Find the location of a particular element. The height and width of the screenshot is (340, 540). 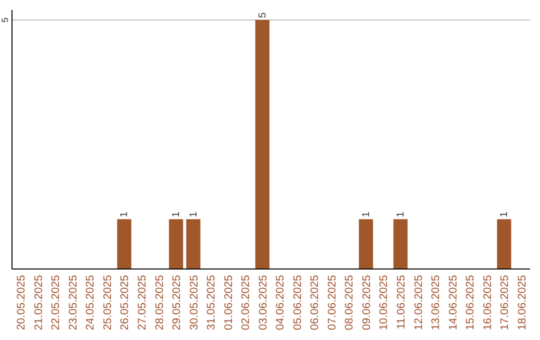

x-tick-label: 03.06.2025 is located at coordinates (263, 302).